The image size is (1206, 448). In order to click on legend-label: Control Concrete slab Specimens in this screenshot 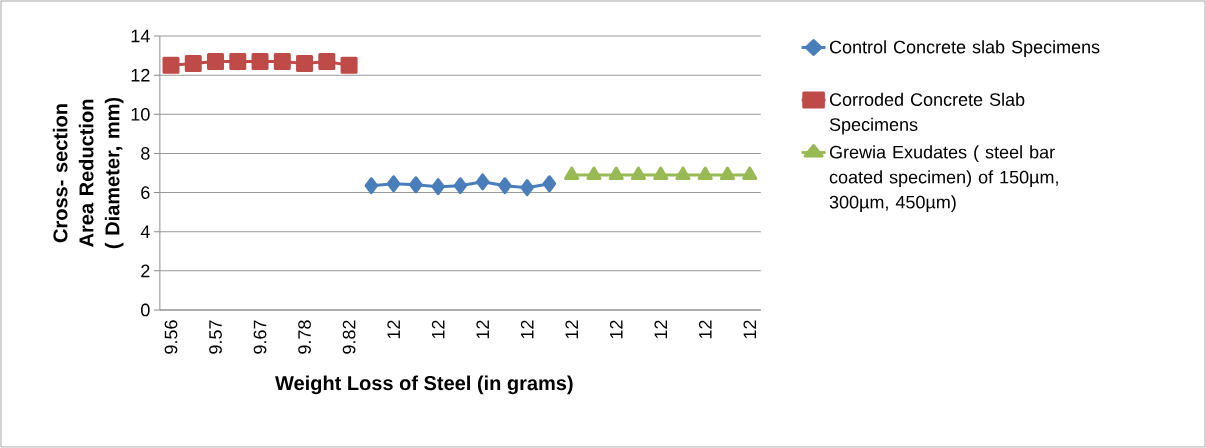, I will do `click(964, 48)`.